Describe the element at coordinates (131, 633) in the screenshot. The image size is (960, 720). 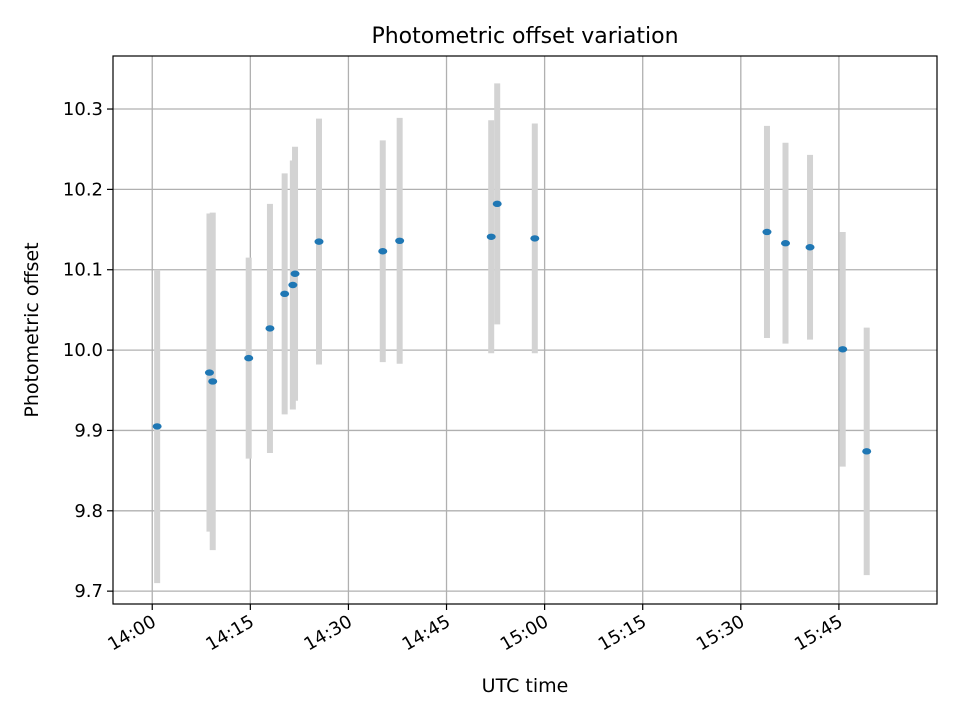
I see `x-tick-label: 14:00` at that location.